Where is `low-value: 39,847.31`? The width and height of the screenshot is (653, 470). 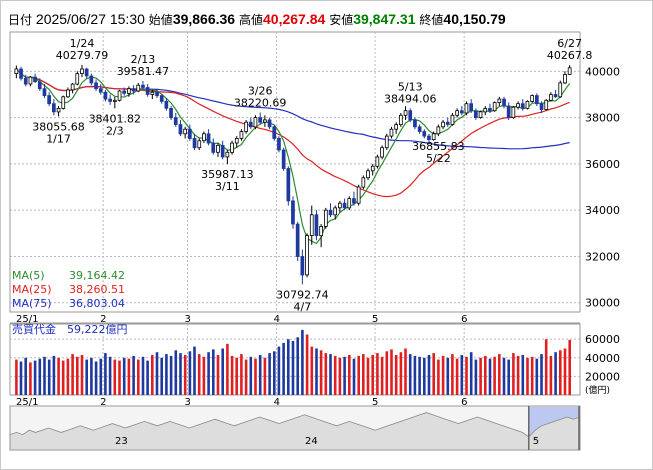 low-value: 39,847.31 is located at coordinates (384, 19).